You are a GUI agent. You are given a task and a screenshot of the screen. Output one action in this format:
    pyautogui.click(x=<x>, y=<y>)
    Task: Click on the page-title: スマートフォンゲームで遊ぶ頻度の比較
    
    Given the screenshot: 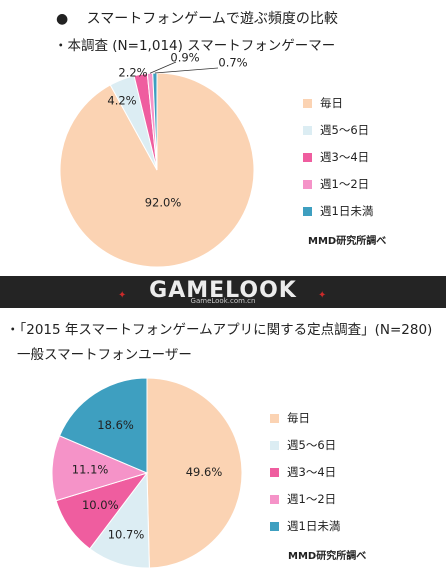 What is the action you would take?
    pyautogui.click(x=212, y=19)
    